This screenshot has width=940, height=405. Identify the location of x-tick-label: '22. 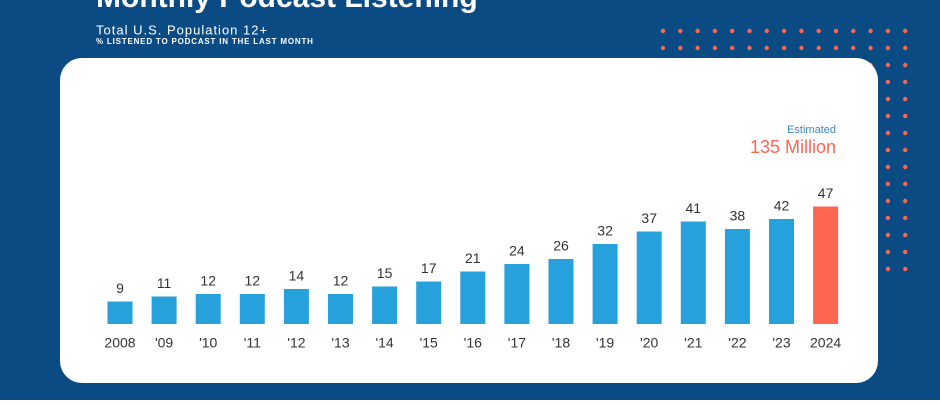
(737, 343).